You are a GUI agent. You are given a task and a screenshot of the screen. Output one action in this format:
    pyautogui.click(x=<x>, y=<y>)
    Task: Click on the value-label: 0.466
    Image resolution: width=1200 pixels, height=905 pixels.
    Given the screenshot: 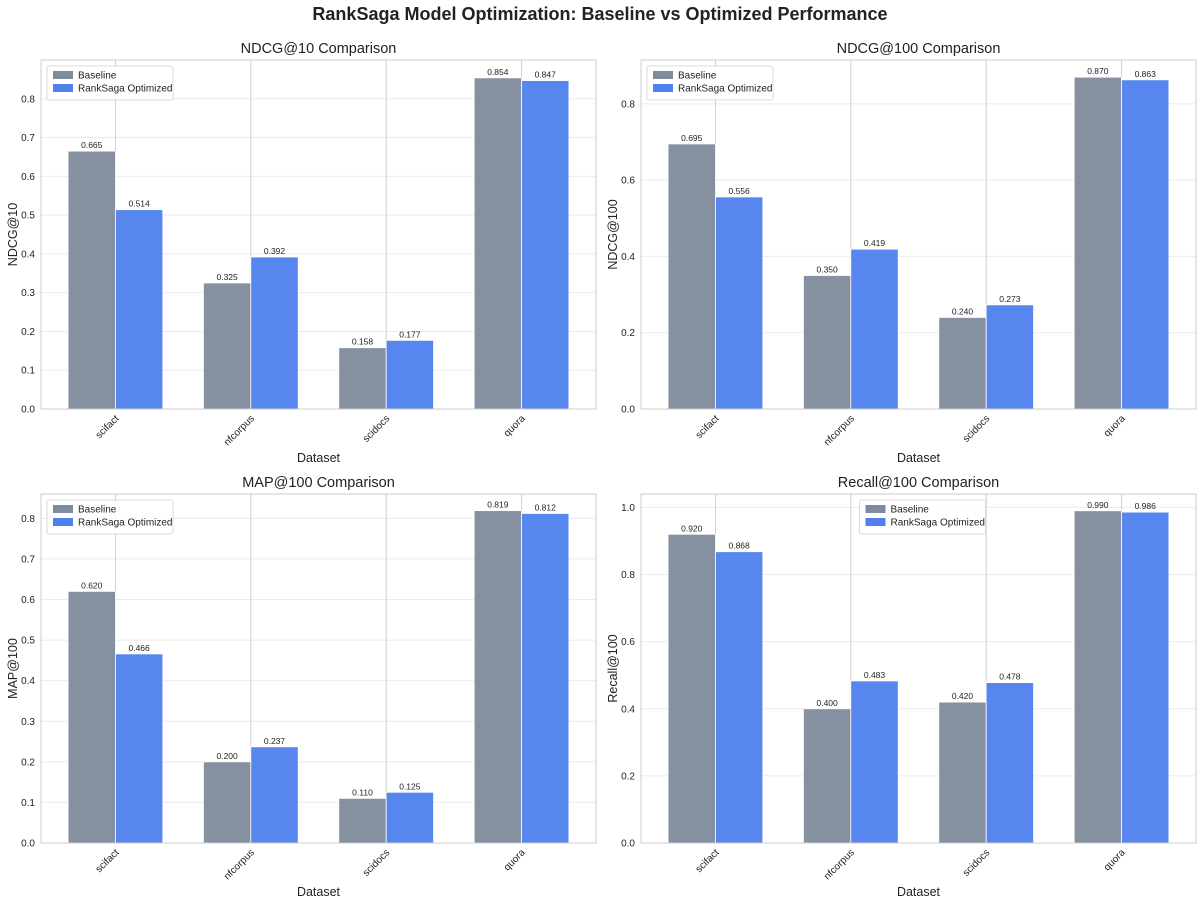 What is the action you would take?
    pyautogui.click(x=139, y=648)
    